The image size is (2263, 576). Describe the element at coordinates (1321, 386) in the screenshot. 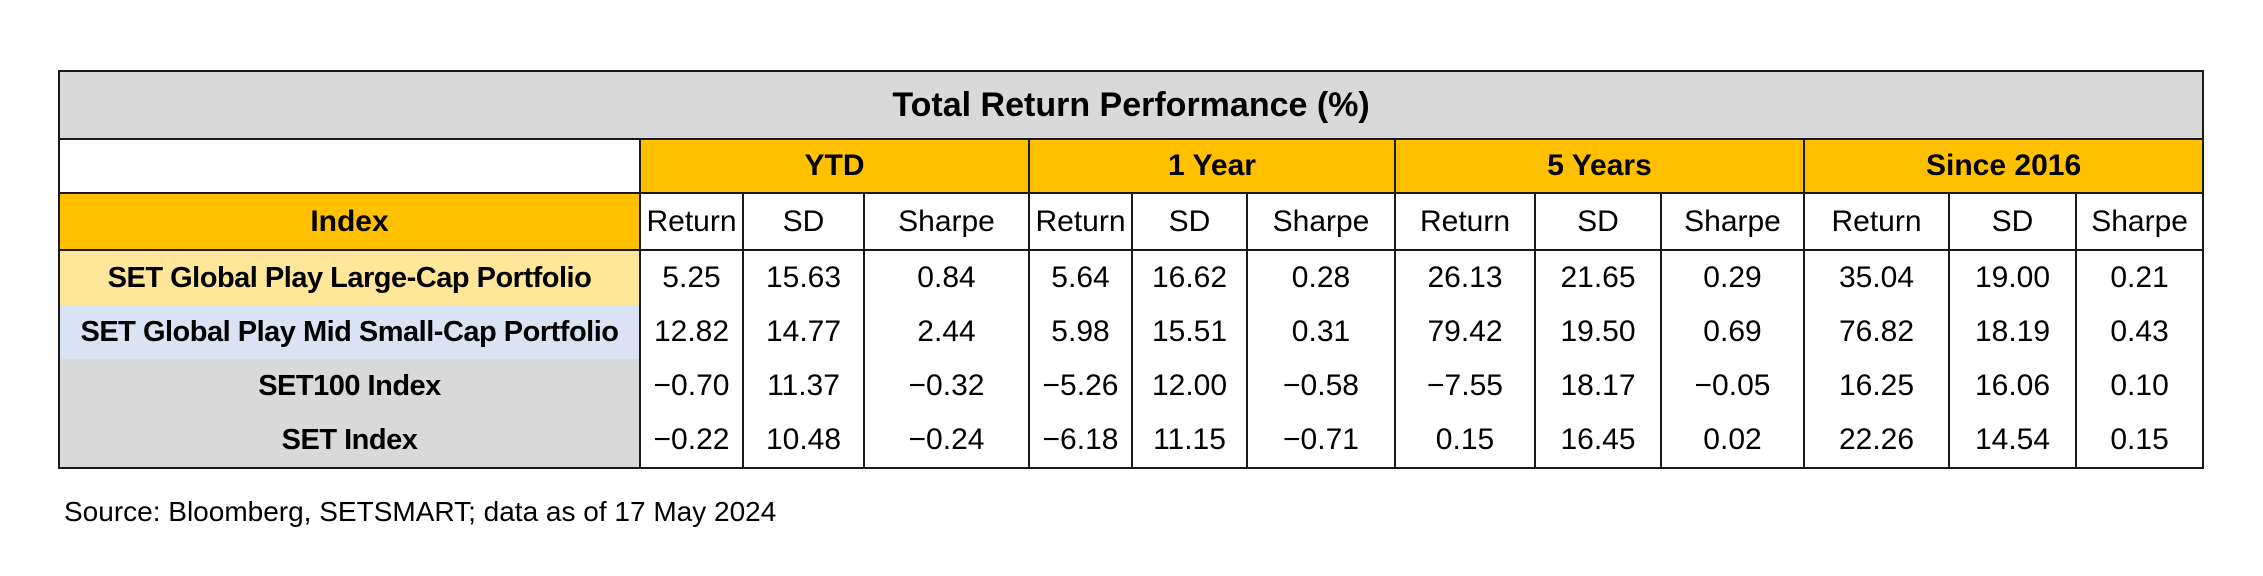

I see `table-cell: −0.58` at that location.